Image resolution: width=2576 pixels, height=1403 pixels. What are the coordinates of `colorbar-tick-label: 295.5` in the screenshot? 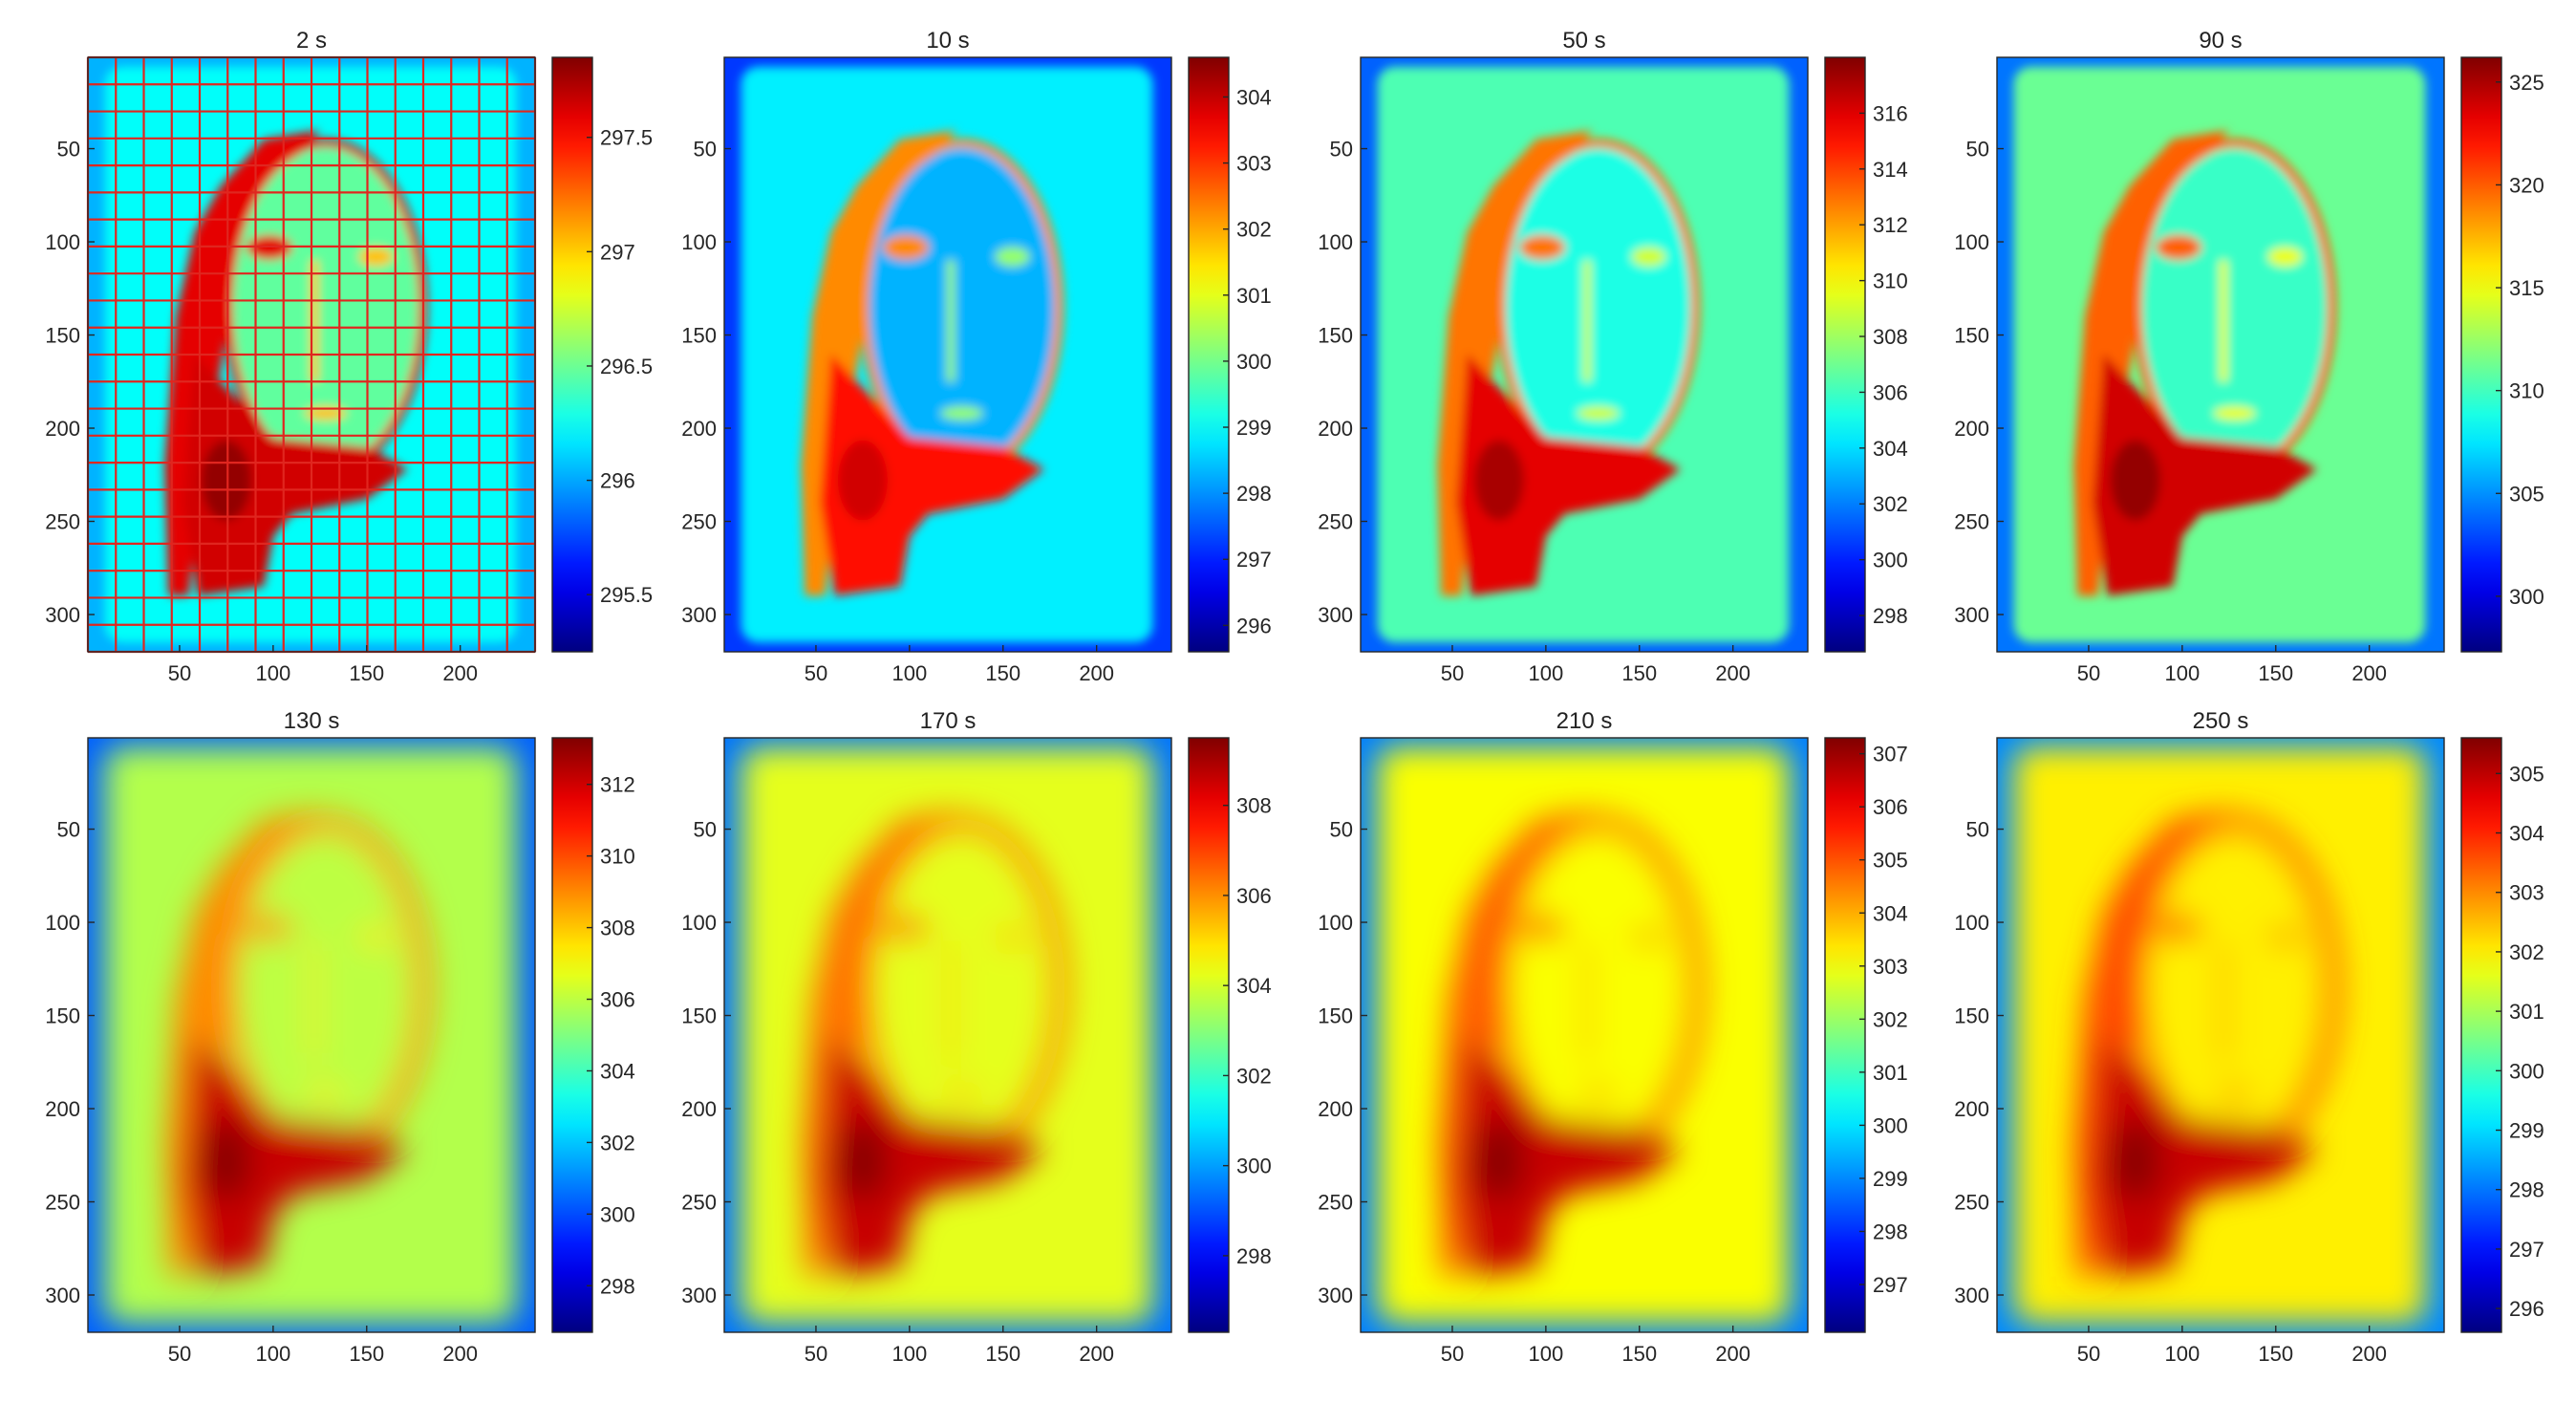 It's located at (626, 595).